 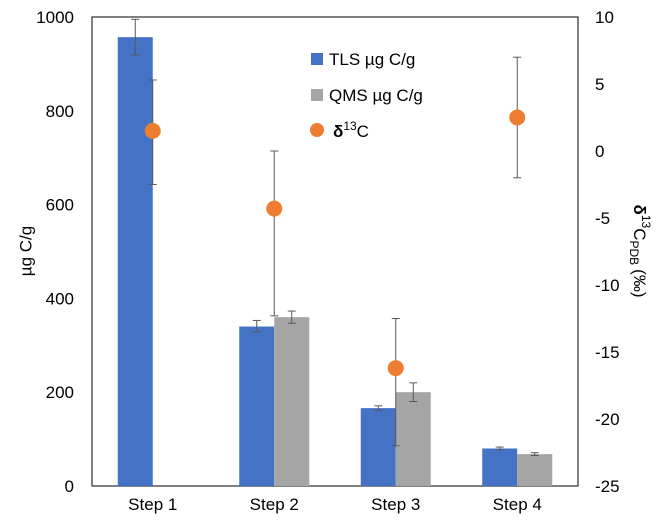 What do you see at coordinates (372, 59) in the screenshot?
I see `legend-label-tls: TLS µg C/g` at bounding box center [372, 59].